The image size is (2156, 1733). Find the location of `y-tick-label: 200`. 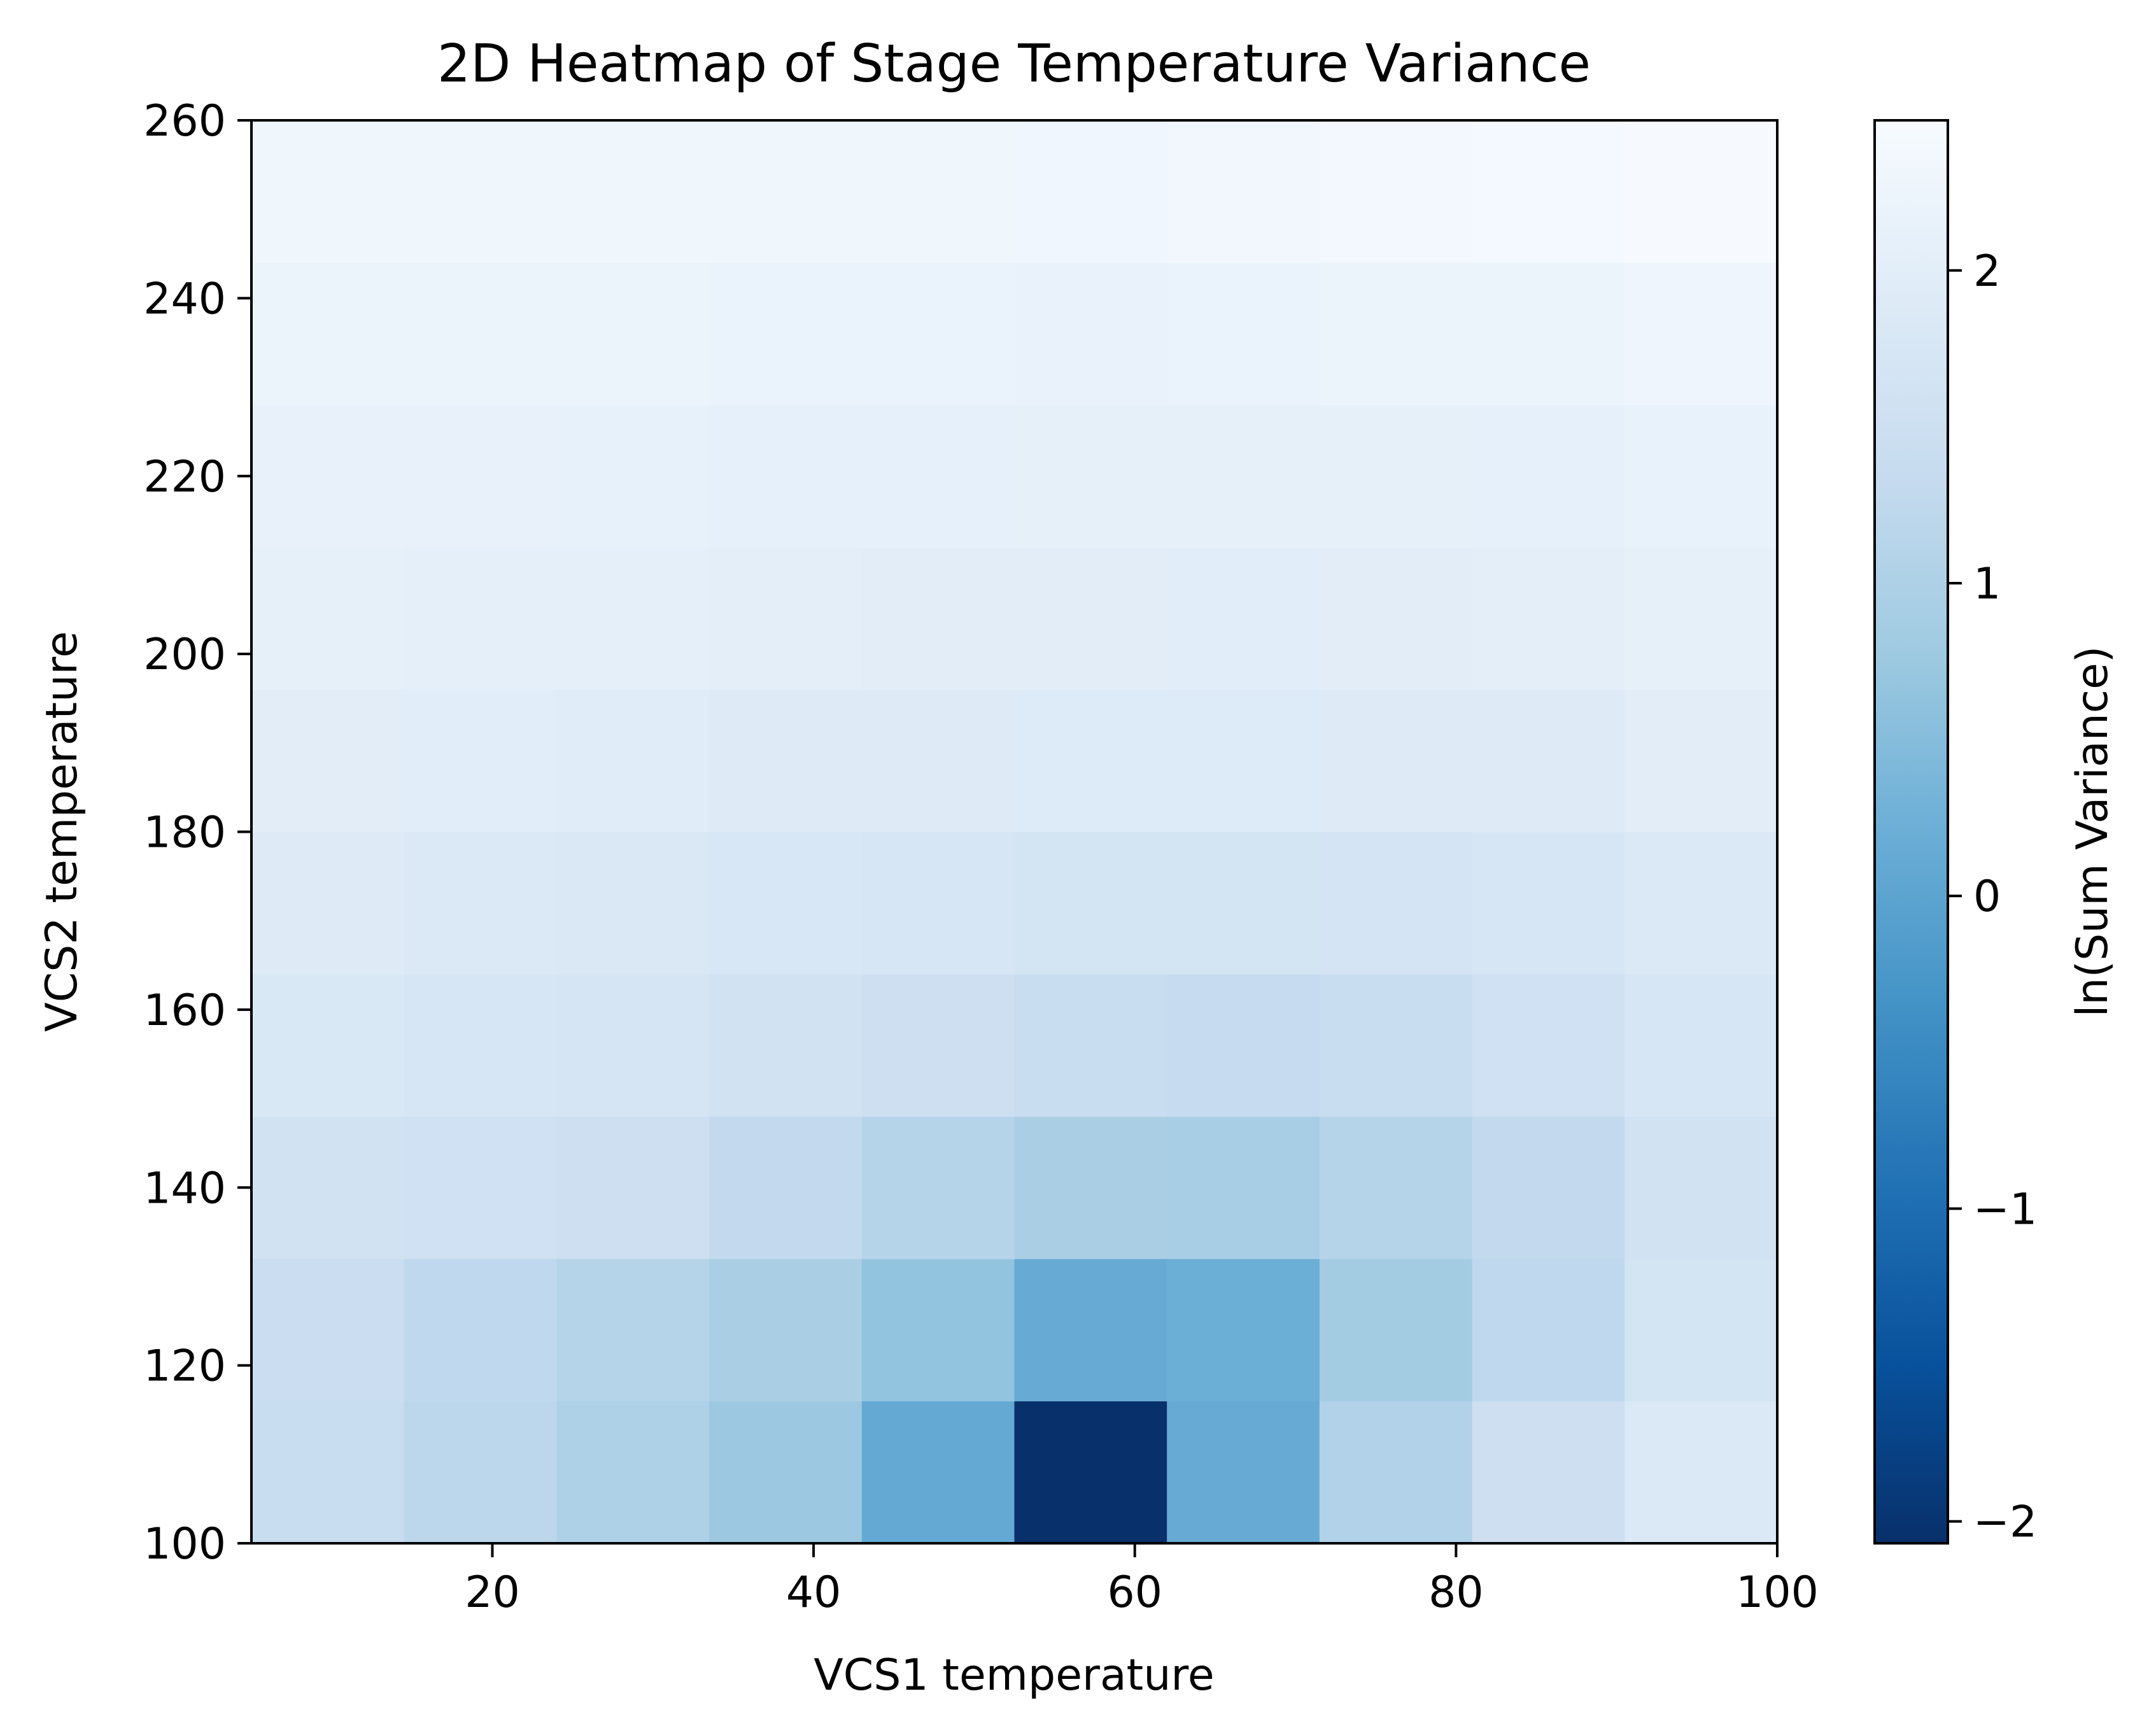

y-tick-label: 200 is located at coordinates (184, 655).